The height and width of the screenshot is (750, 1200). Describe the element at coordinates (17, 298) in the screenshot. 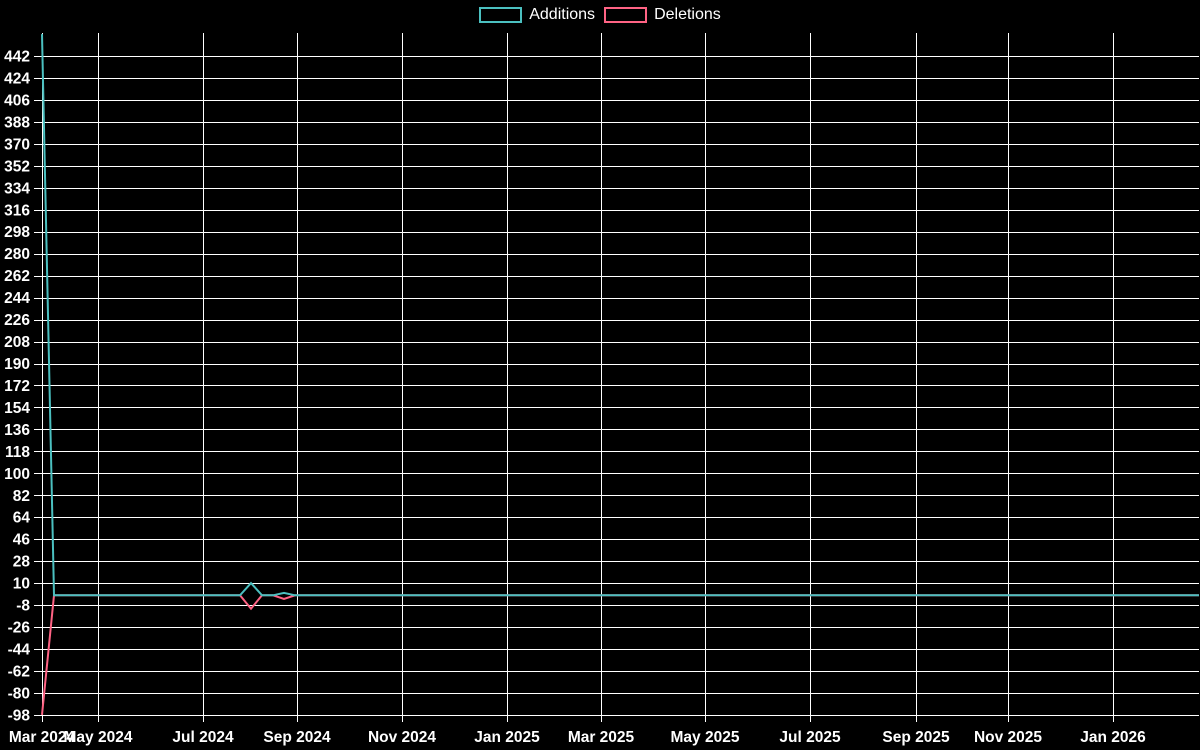

I see `y-tick-label: 244` at that location.